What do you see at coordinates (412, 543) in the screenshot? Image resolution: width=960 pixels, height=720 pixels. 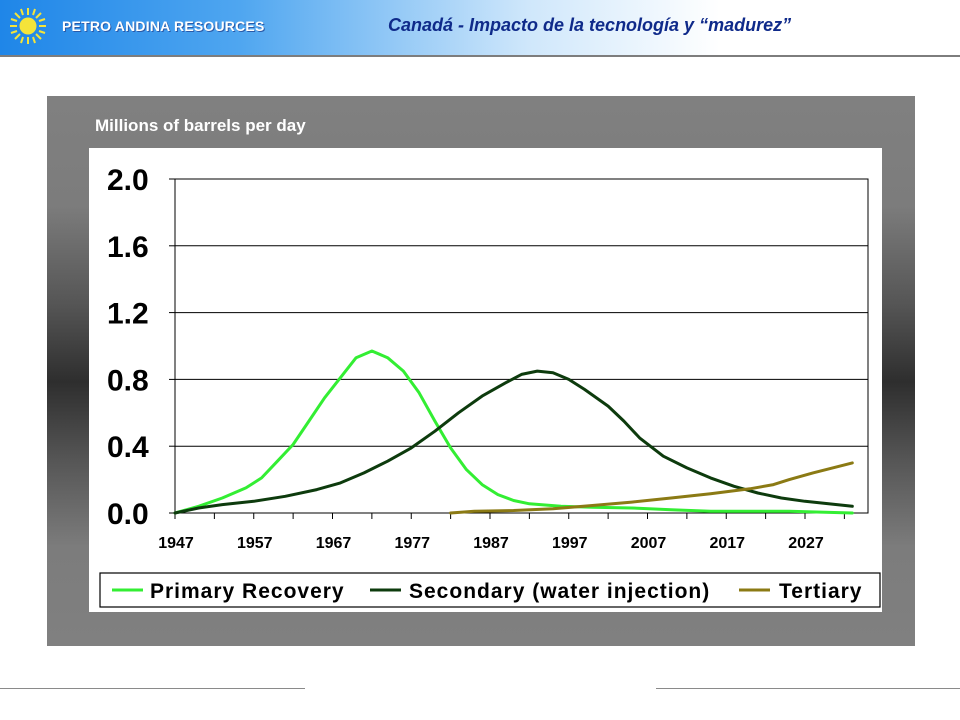 I see `x-tick-label: 1977` at bounding box center [412, 543].